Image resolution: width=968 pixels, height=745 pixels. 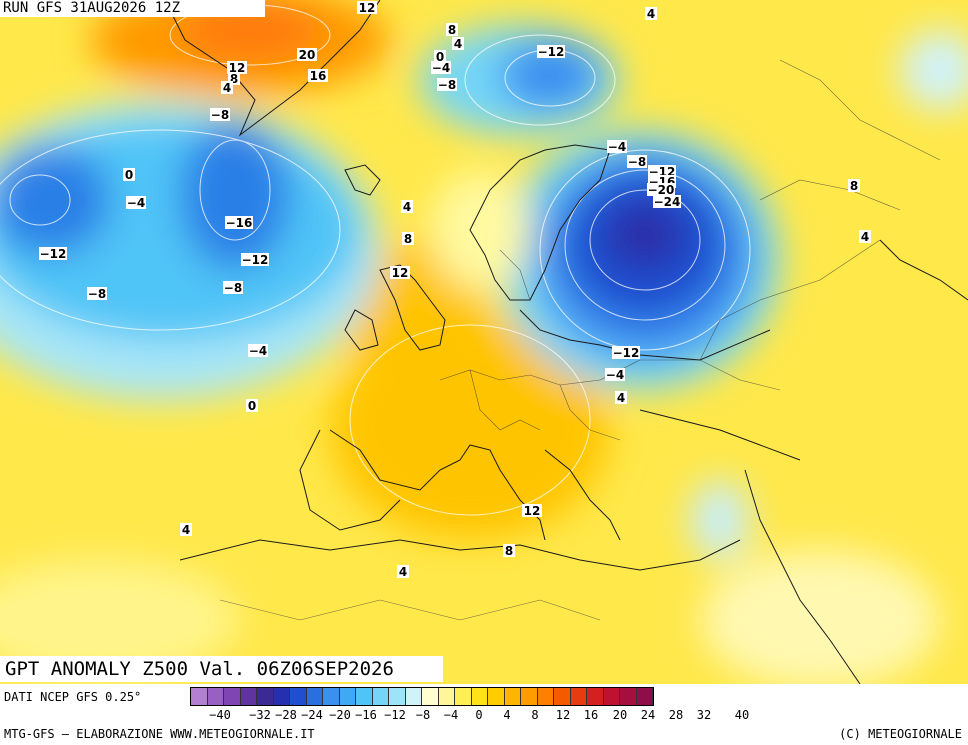 I want to click on color-scale, so click(x=422, y=696).